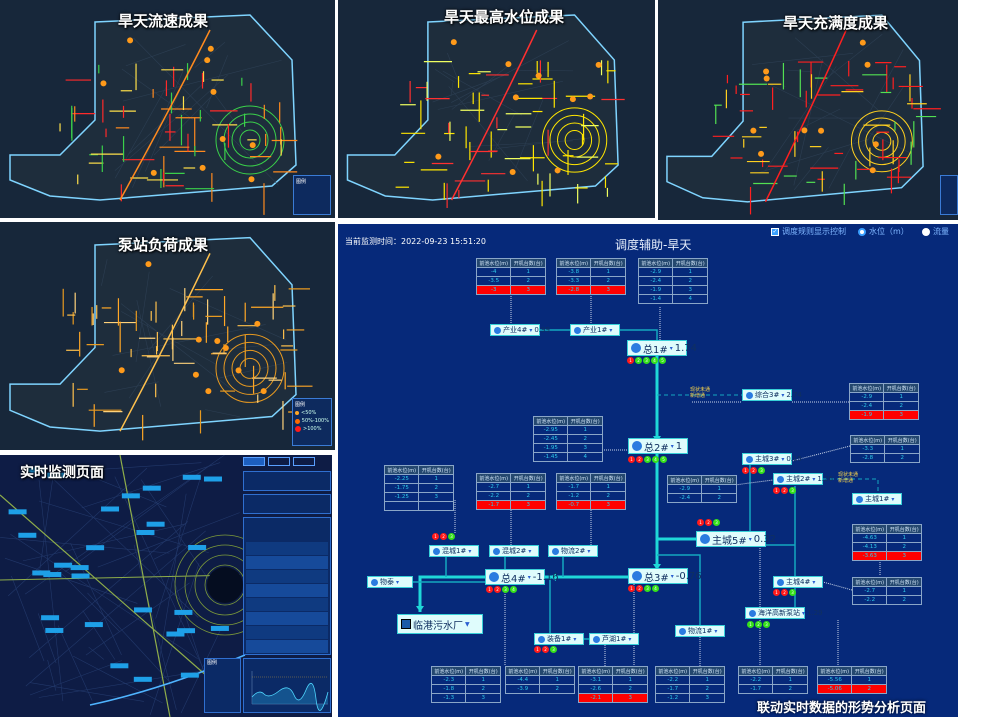 This screenshot has width=1000, height=724. Describe the element at coordinates (522, 577) in the screenshot. I see `pump-station-node: 总4# ▾ -1.16` at that location.